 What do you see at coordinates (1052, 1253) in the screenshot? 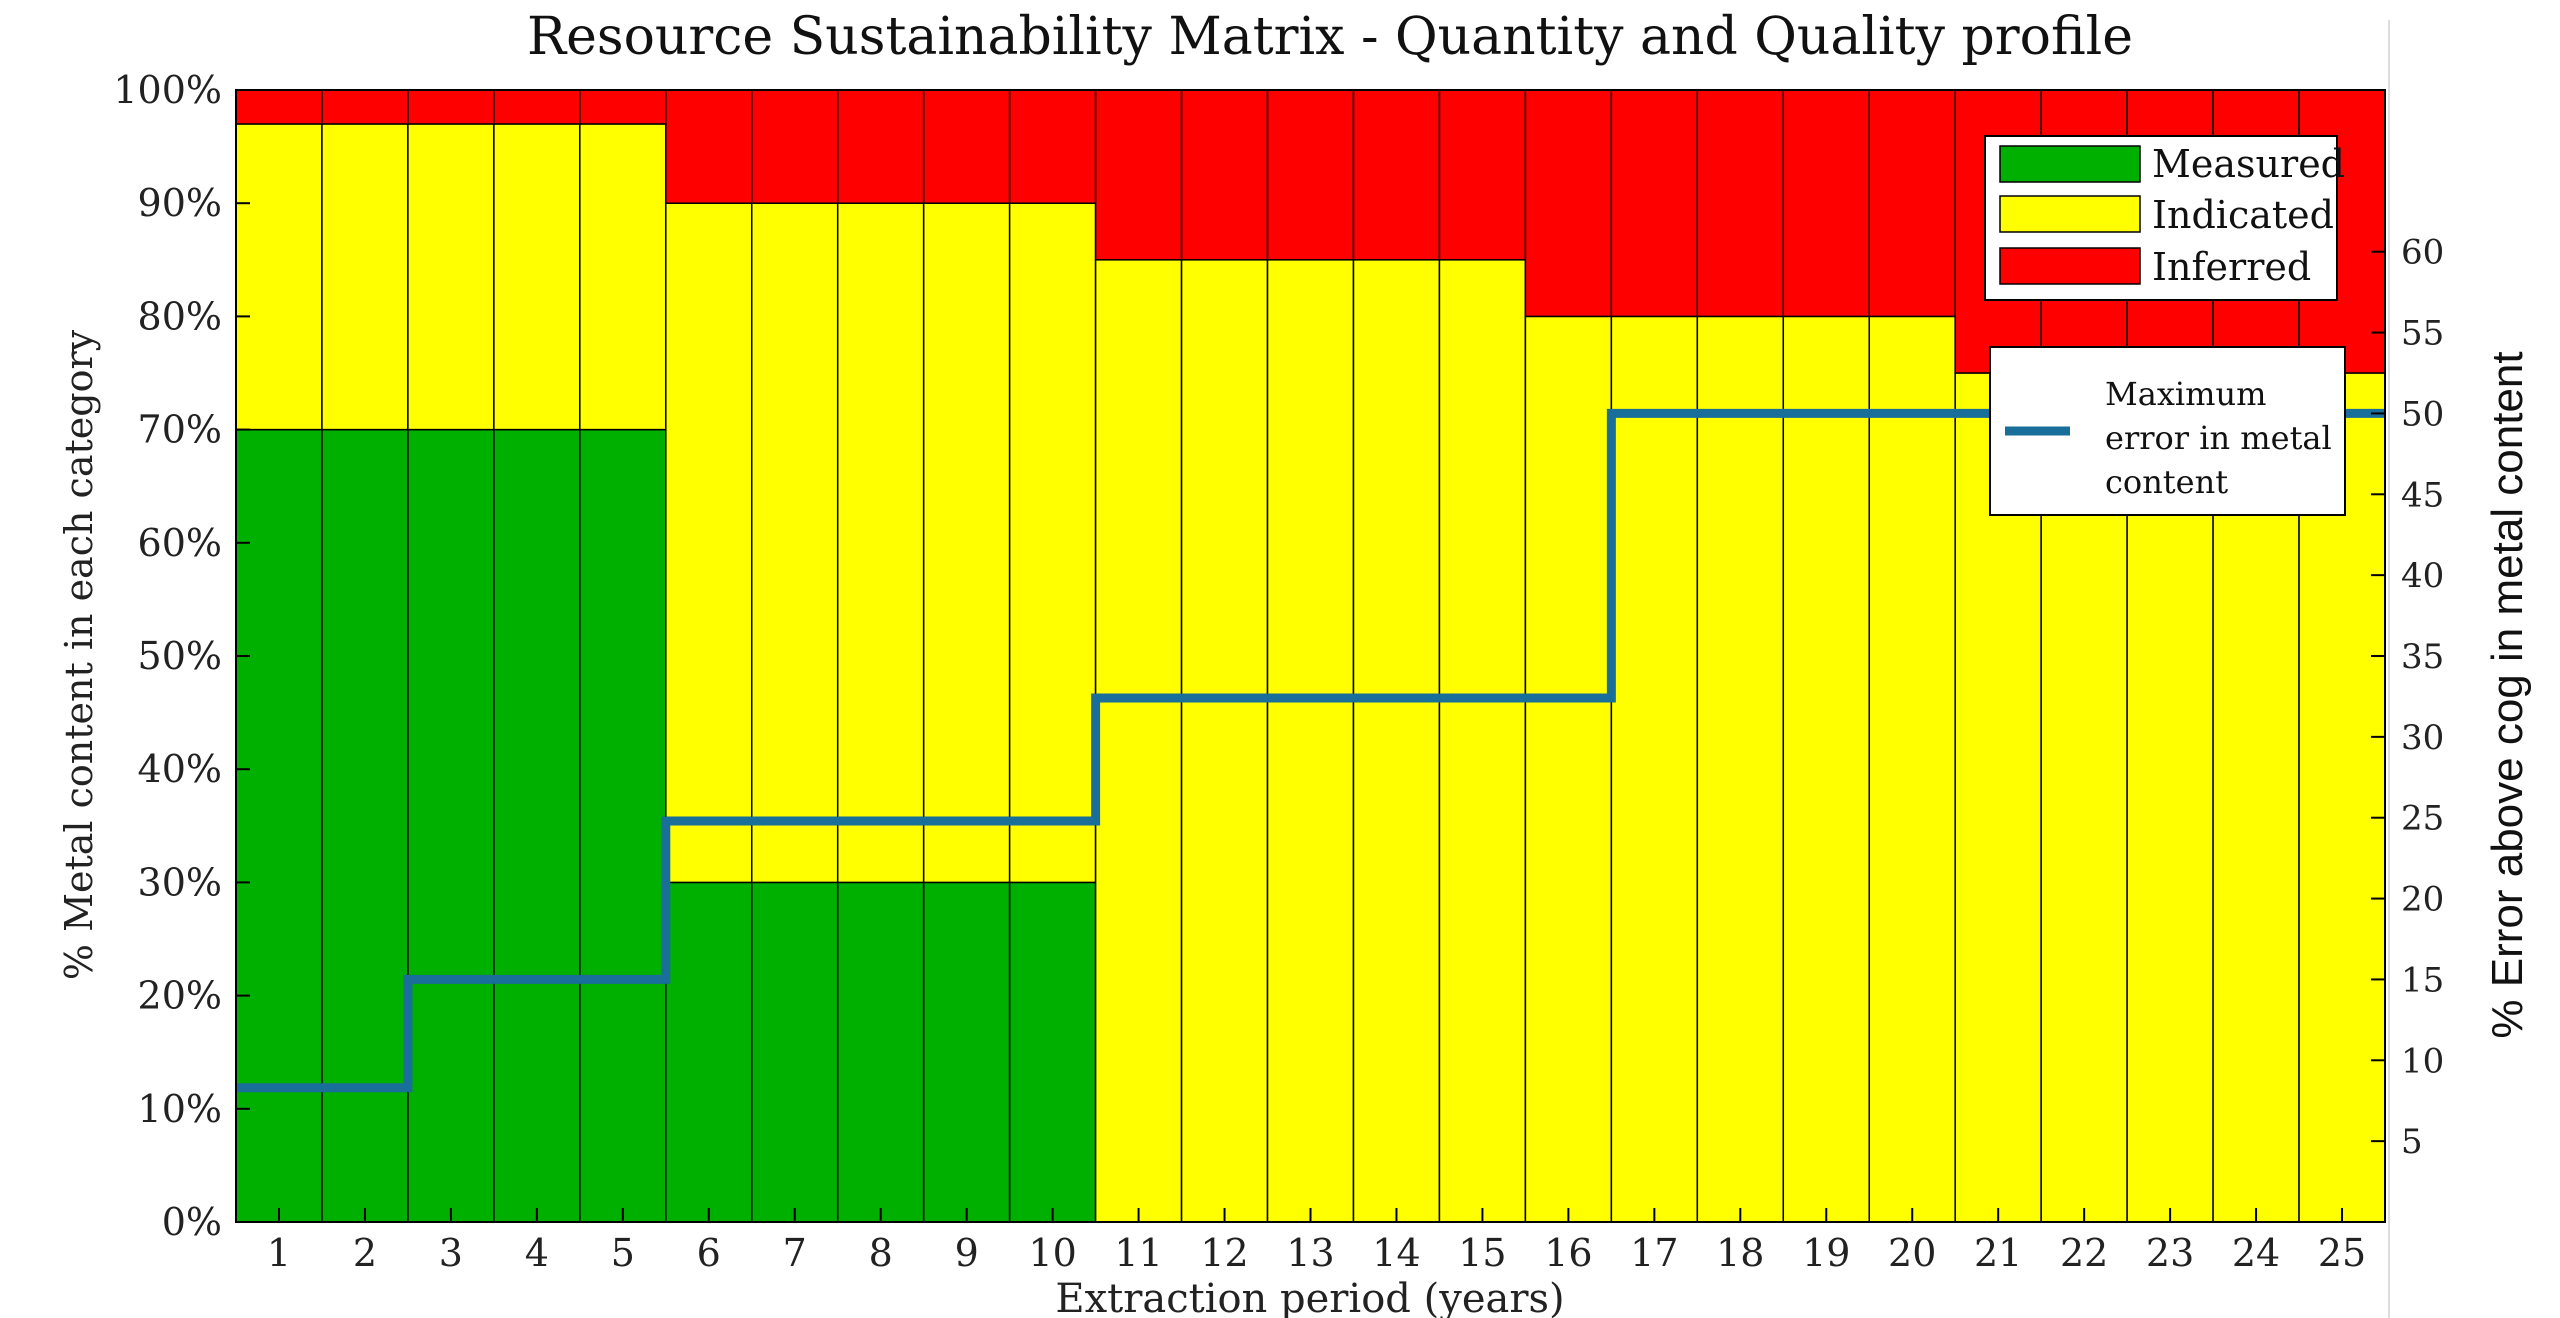
I see `x-tick-label: 10` at bounding box center [1052, 1253].